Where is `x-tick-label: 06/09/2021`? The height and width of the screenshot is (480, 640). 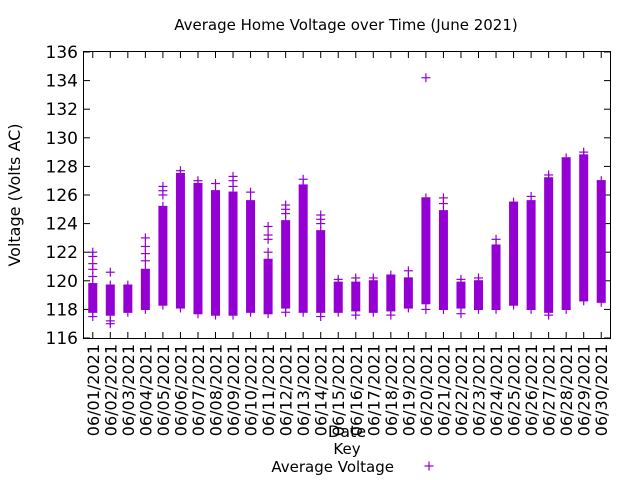
x-tick-label: 06/09/2021 is located at coordinates (233, 390).